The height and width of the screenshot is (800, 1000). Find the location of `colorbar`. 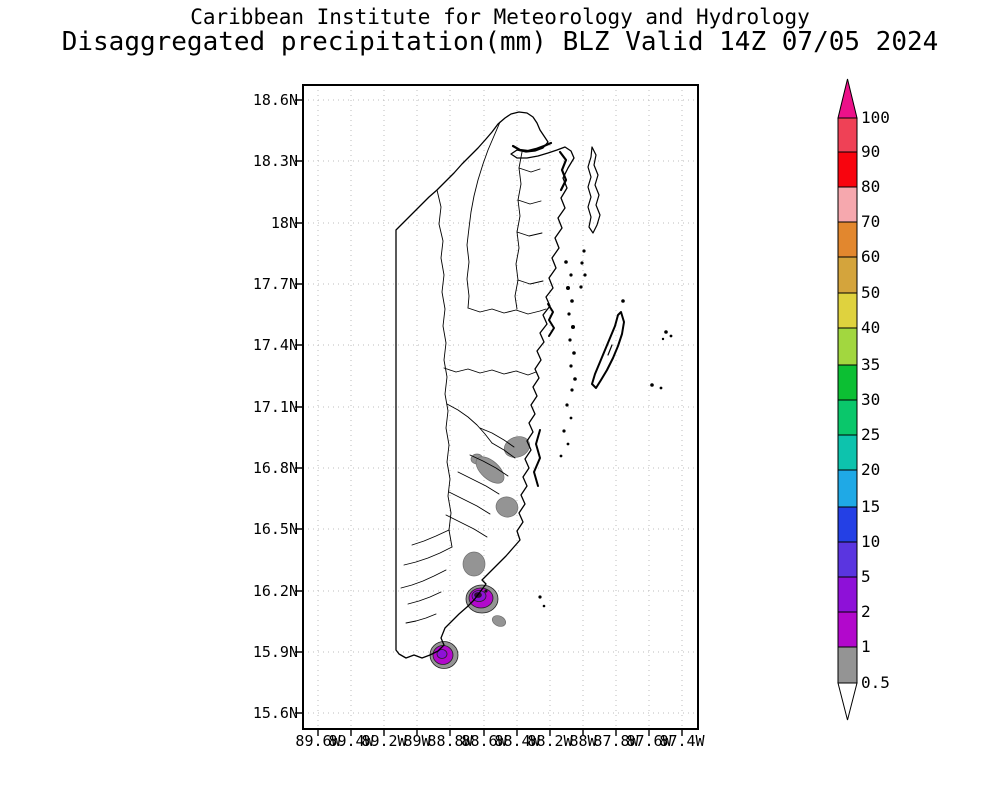

colorbar is located at coordinates (847, 399).